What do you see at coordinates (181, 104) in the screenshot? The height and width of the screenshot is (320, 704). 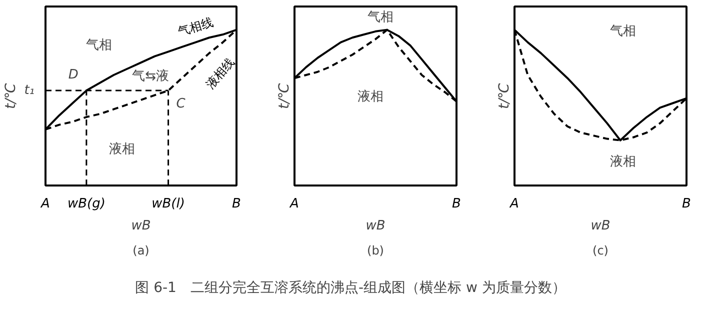 I see `annotation: C` at bounding box center [181, 104].